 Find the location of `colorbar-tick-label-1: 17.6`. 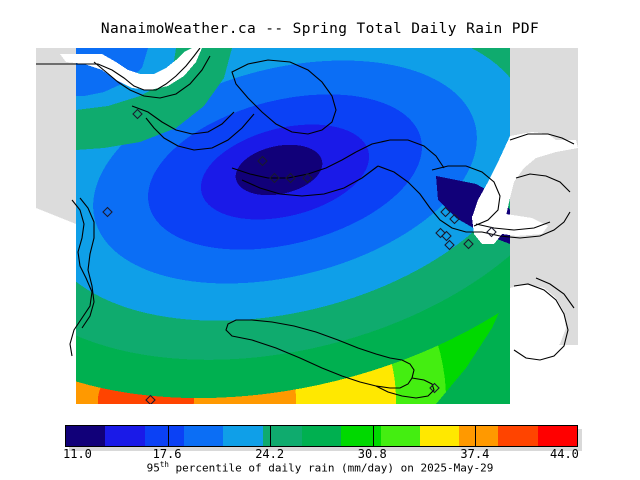

colorbar-tick-label-1: 17.6 is located at coordinates (167, 454).